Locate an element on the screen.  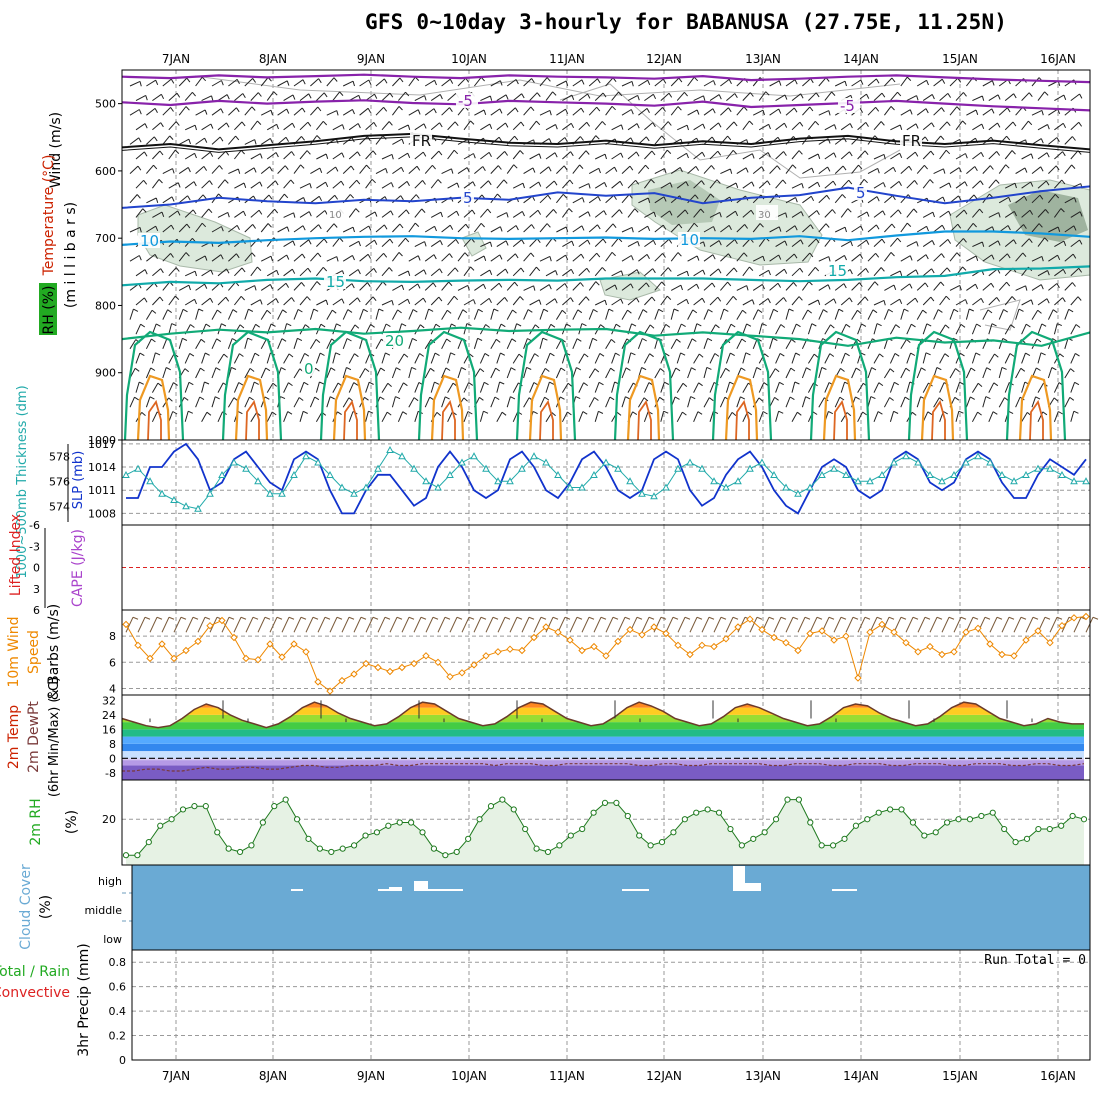
wind10-marker is located at coordinates (546, 627).